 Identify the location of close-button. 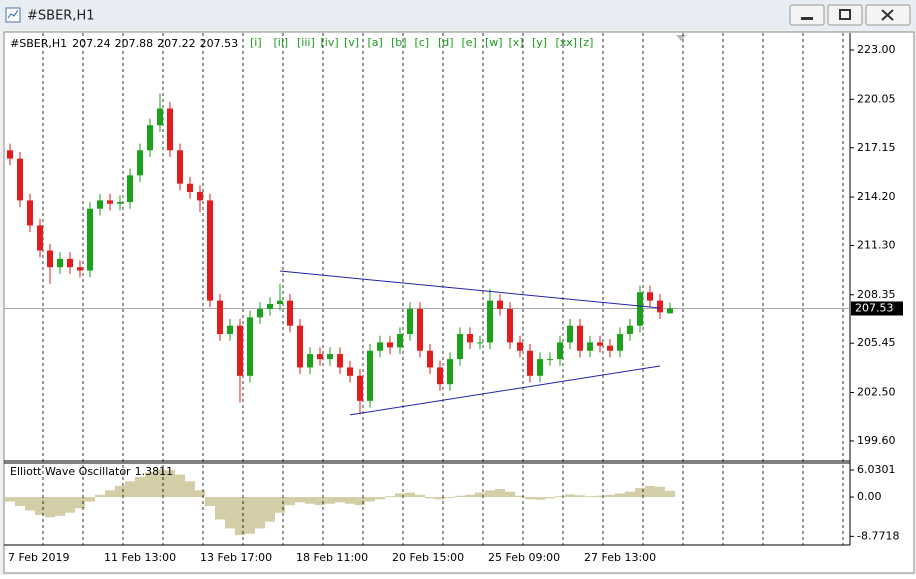
(888, 15).